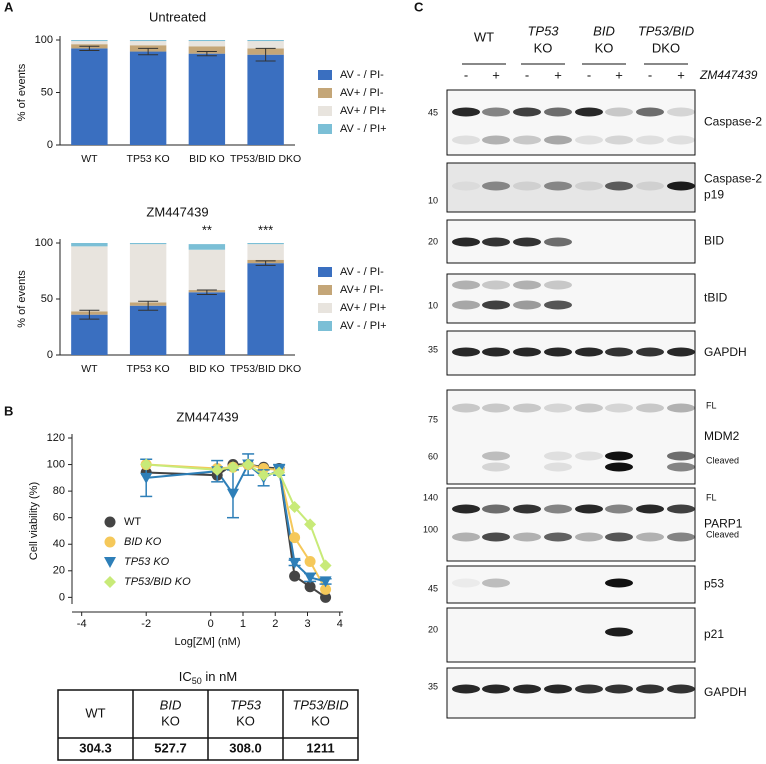 Image resolution: width=766 pixels, height=764 pixels. I want to click on legend-label: AV - / PI-, so click(362, 272).